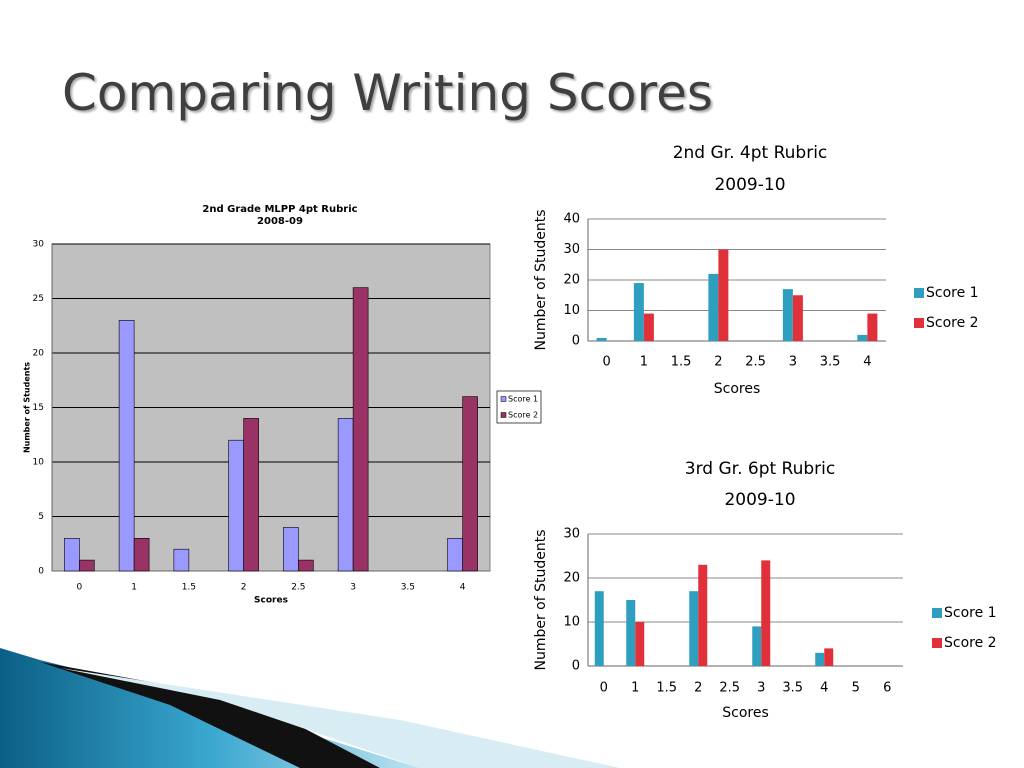 The width and height of the screenshot is (1024, 768). Describe the element at coordinates (41, 517) in the screenshot. I see `y-tick-label: 5` at that location.